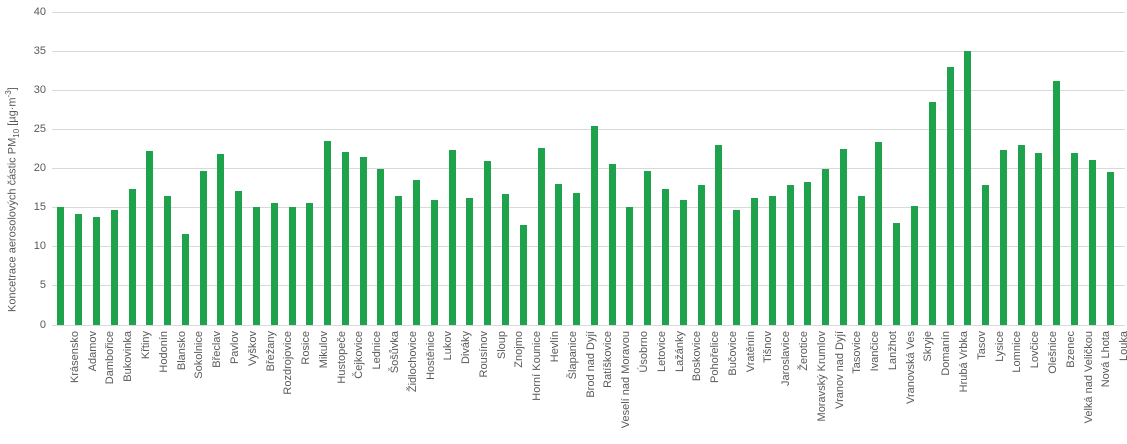  What do you see at coordinates (203, 247) in the screenshot?
I see `bar-Břeclav` at bounding box center [203, 247].